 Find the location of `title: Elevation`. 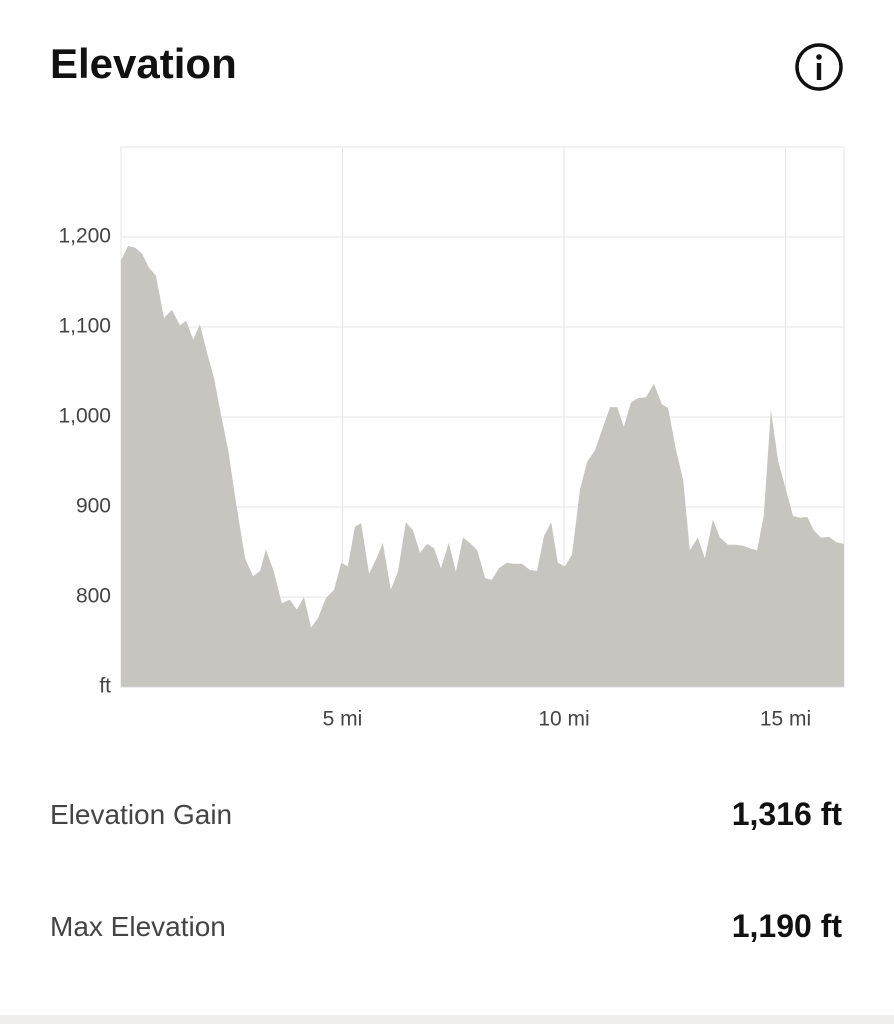

title: Elevation is located at coordinates (143, 63).